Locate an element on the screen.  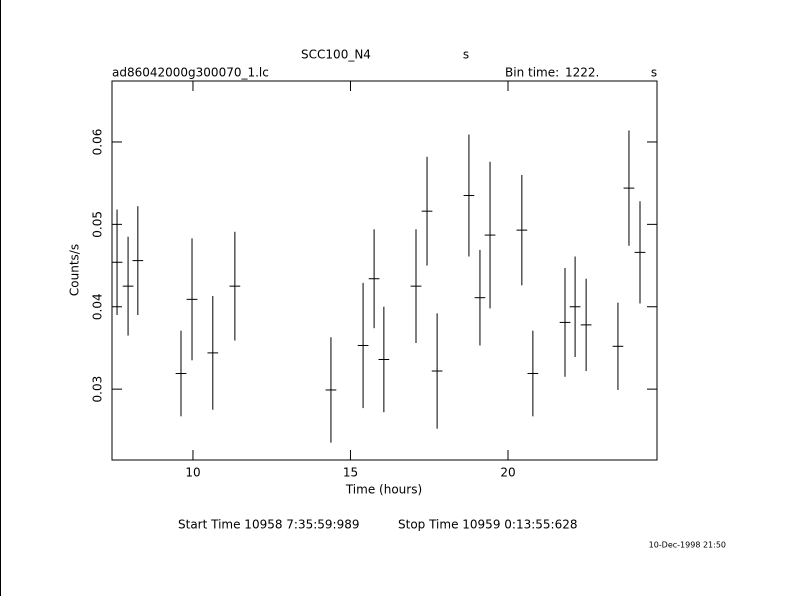
y-tick-label: 0.03 is located at coordinates (98, 389).